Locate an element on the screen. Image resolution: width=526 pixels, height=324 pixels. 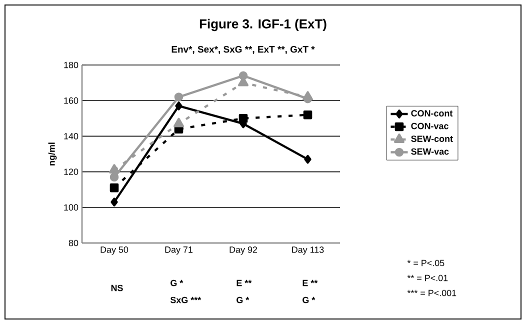
x-tick-label: Day 71 is located at coordinates (179, 250).